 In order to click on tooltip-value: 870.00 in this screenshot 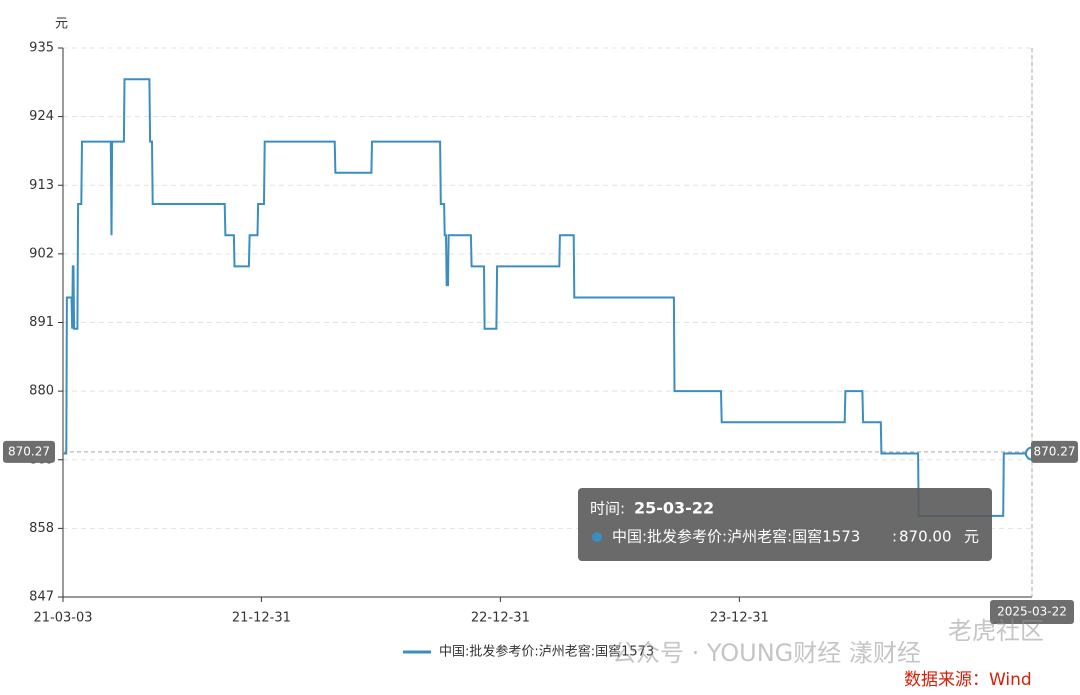, I will do `click(925, 537)`.